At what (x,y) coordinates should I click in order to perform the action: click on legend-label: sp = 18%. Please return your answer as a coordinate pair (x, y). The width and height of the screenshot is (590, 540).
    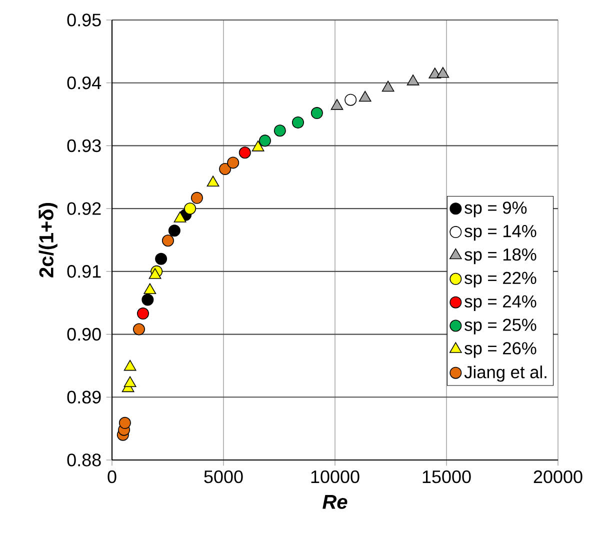
    Looking at the image, I should click on (500, 256).